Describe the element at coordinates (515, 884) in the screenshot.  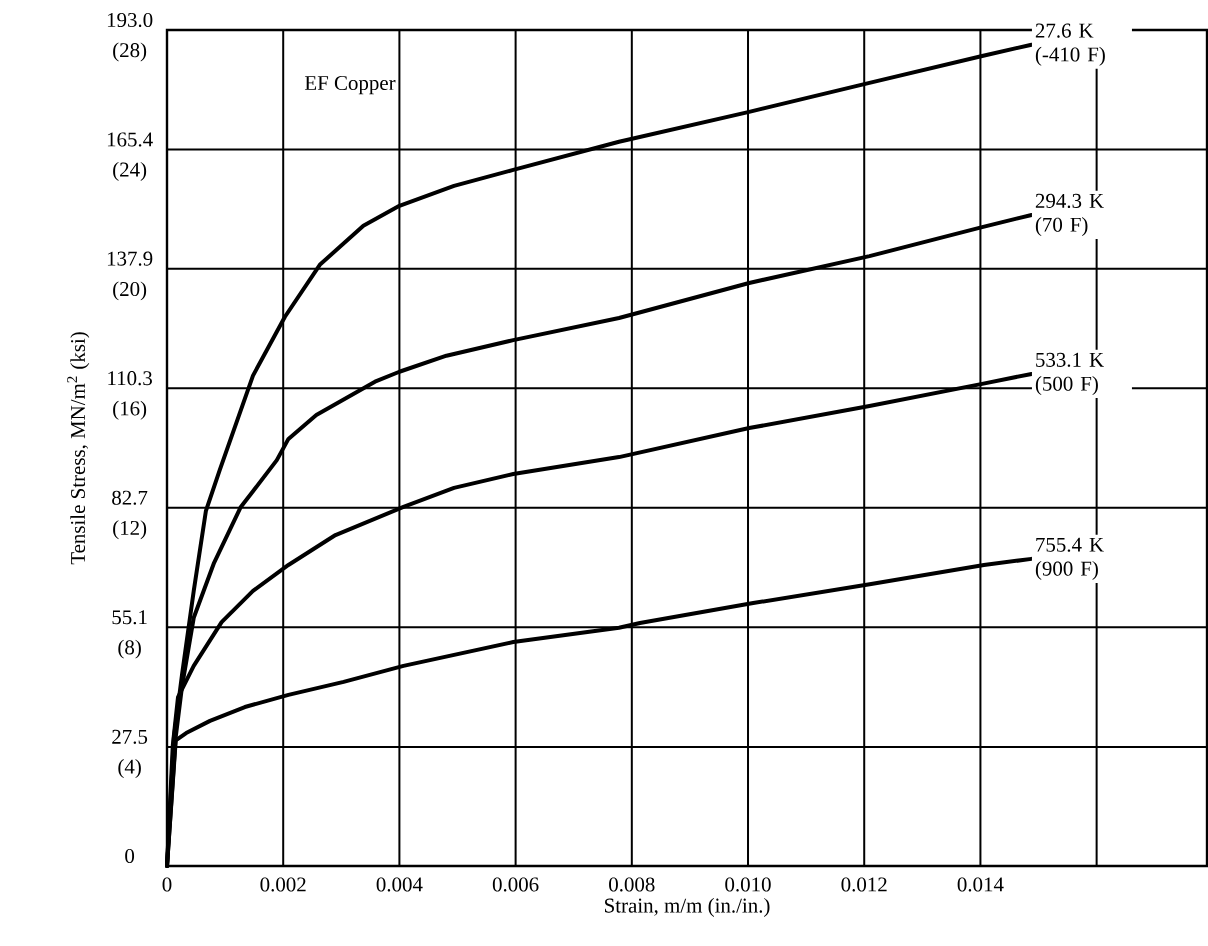
I see `x-tick-label: 0.006` at that location.